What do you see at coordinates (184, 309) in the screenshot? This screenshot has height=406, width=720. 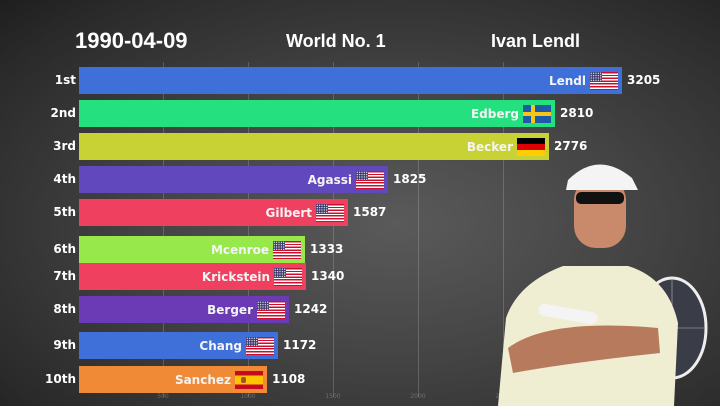 I see `bar-berger: Berger` at bounding box center [184, 309].